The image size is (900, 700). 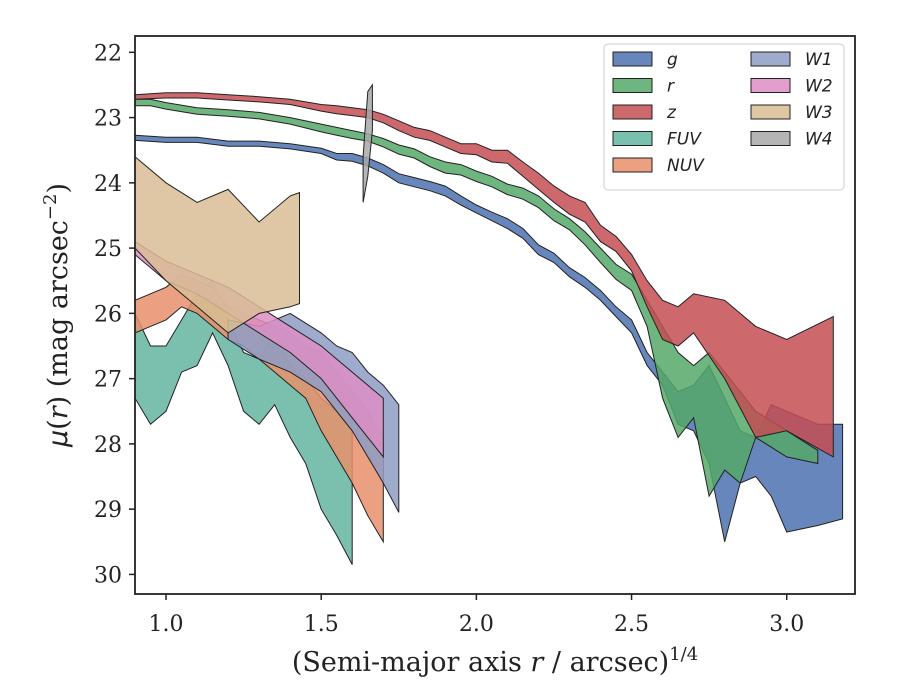 What do you see at coordinates (632, 165) in the screenshot?
I see `legend-swatch-nuv` at bounding box center [632, 165].